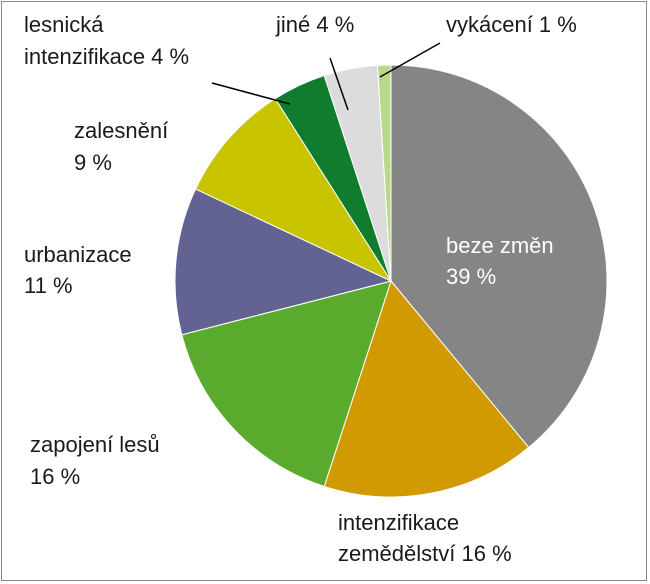 This screenshot has width=650, height=584. I want to click on label-zalesneni: zalesnění 9 %, so click(124, 146).